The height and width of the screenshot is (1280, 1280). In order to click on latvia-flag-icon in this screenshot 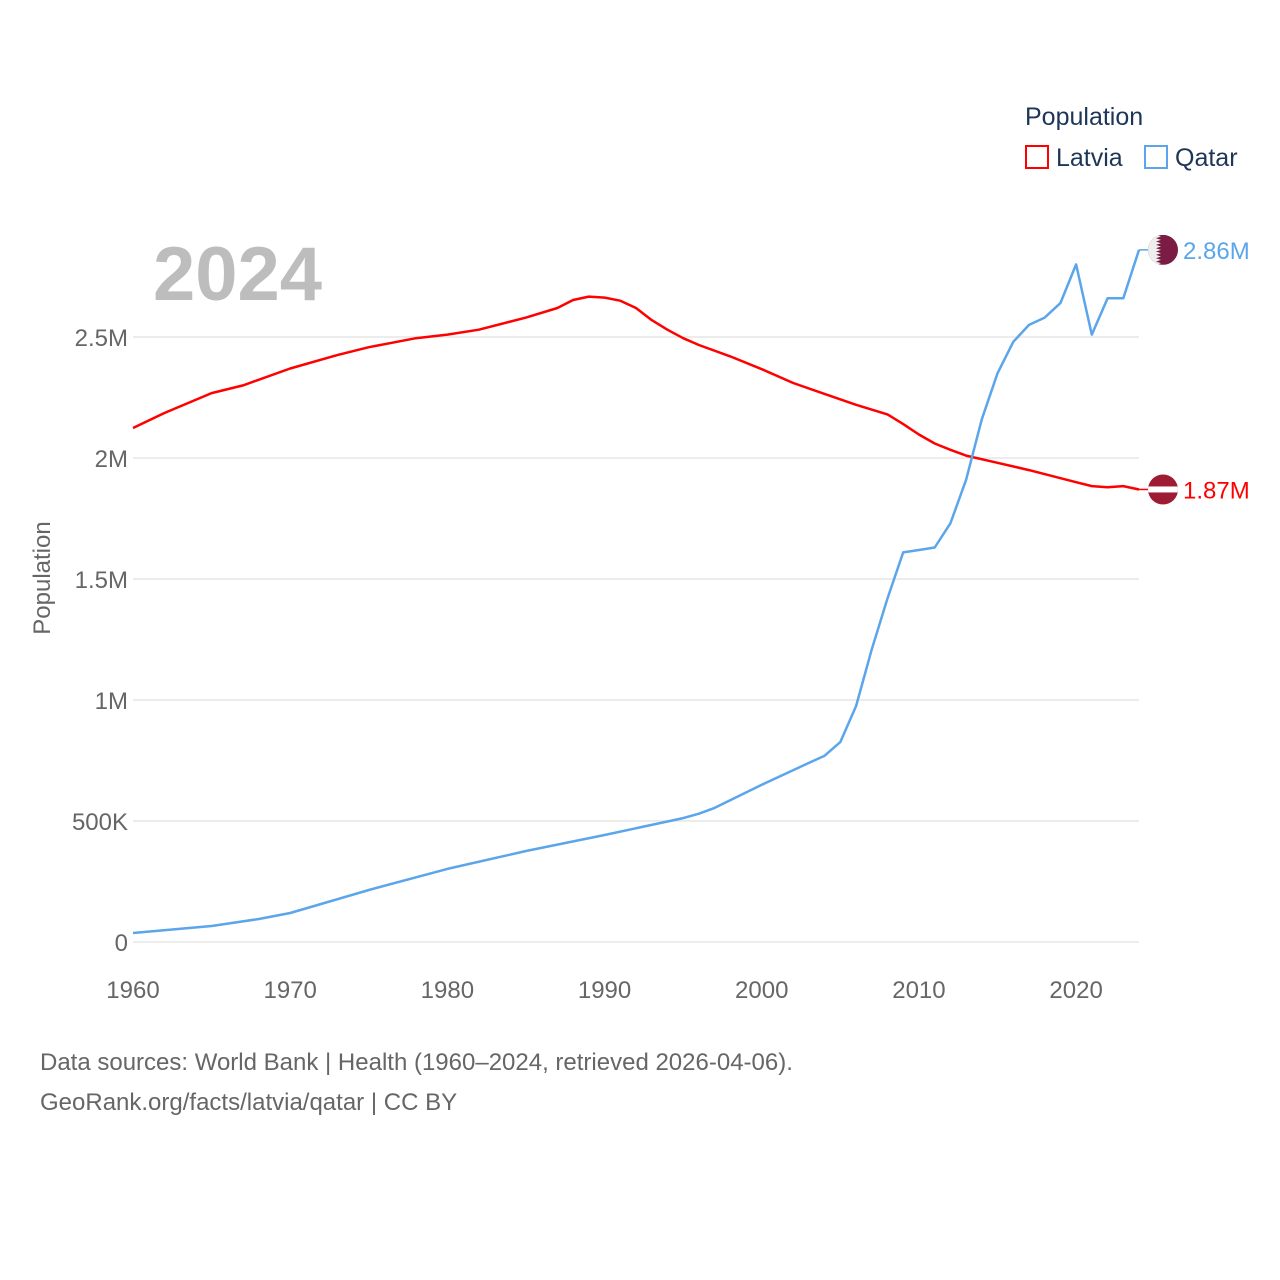, I will do `click(1163, 489)`.